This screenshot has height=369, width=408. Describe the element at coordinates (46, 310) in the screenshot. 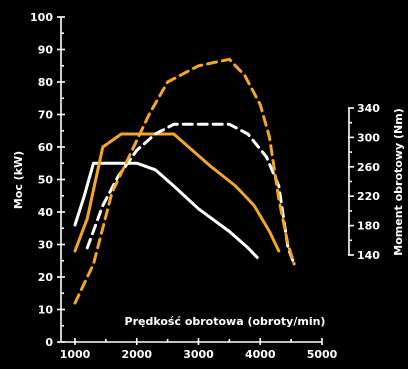

I see `left-y-tick-label: 10` at that location.